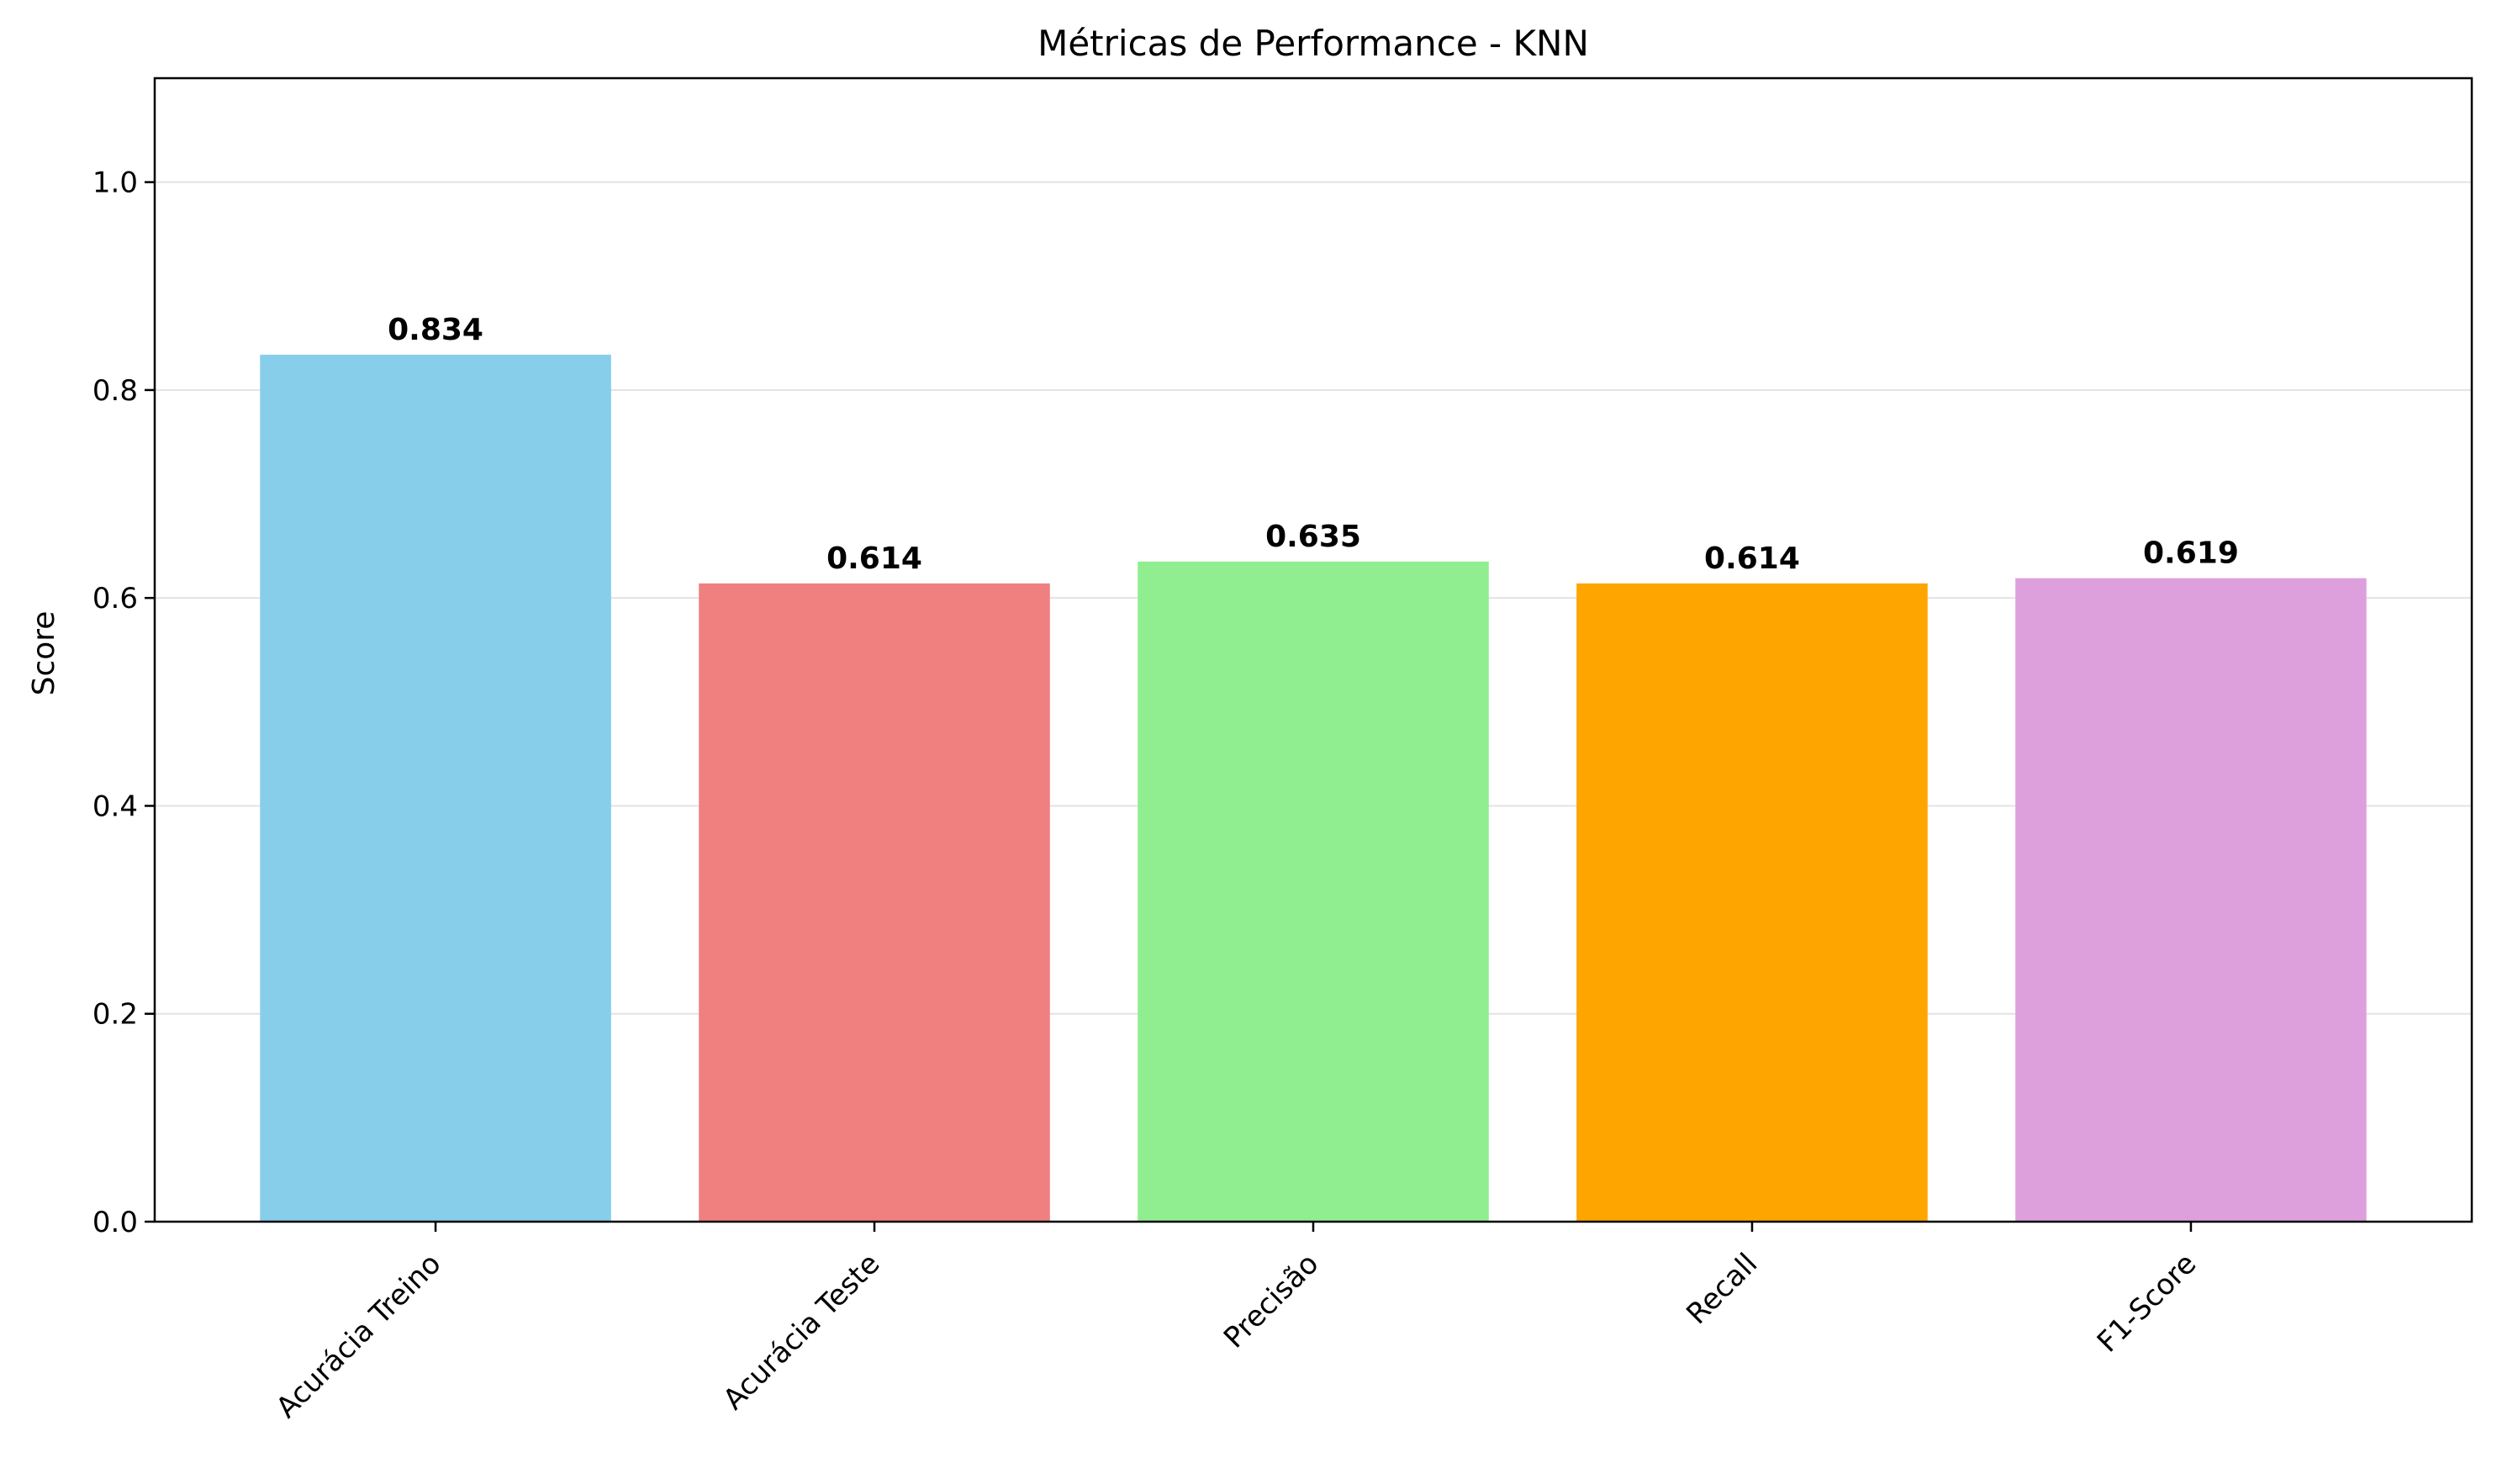 The image size is (2497, 1484). I want to click on data-labels: 0.834 0.614 0.635 0.614 0.619, so click(1313, 445).